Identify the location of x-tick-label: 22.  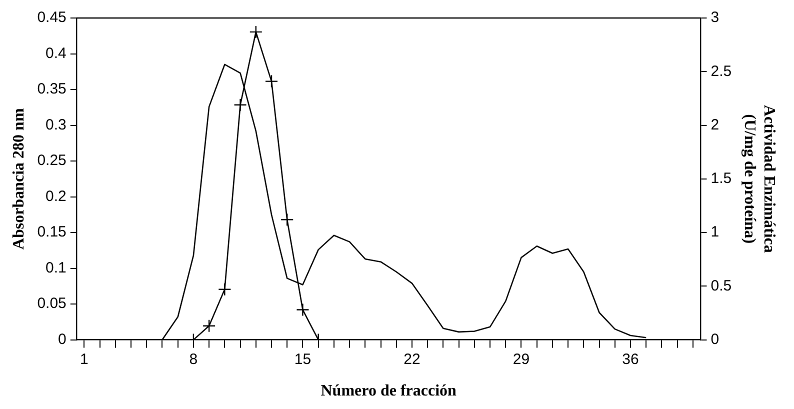
(412, 359).